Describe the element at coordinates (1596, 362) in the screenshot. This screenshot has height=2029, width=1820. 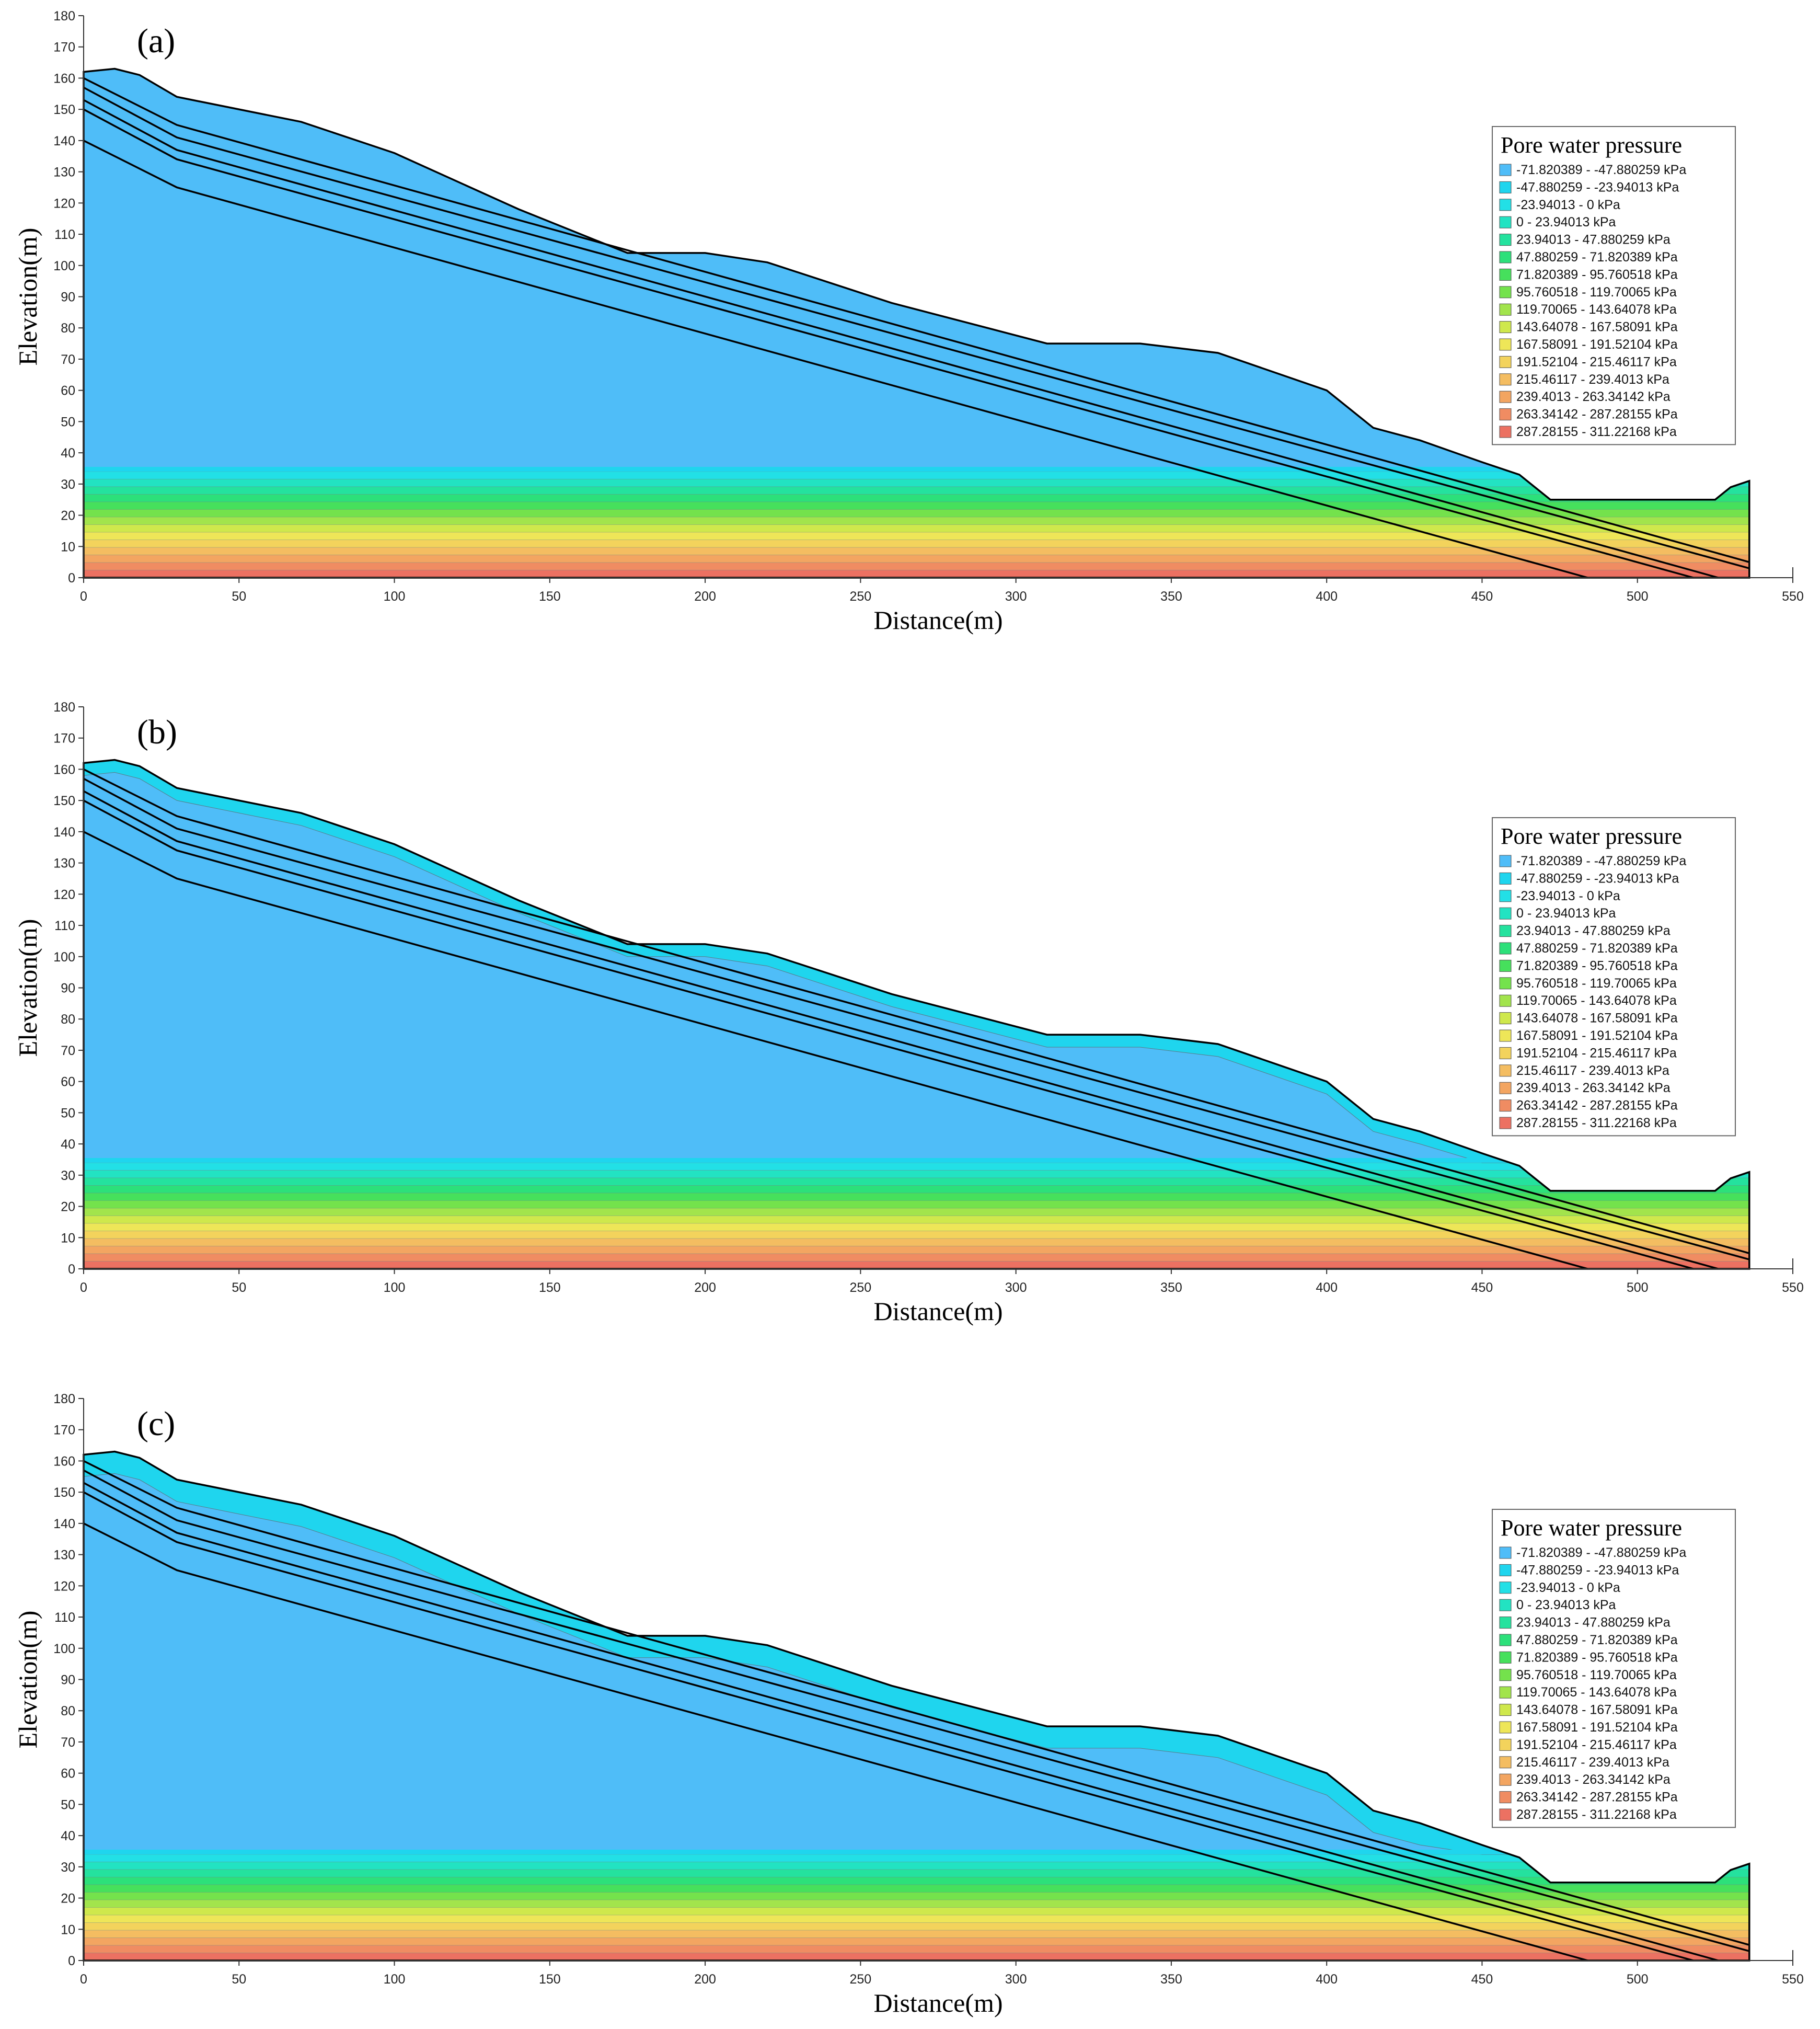
I see `legend-entry-label: 191.52104 - 215.46117 kPa` at that location.